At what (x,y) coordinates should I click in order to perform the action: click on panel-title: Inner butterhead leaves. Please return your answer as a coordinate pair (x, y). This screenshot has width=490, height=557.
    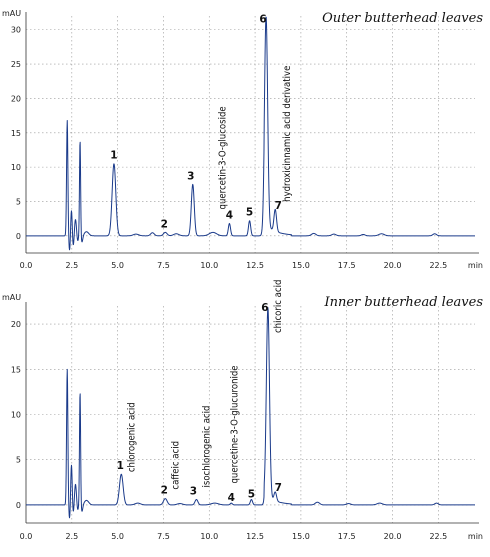
    Looking at the image, I should click on (403, 302).